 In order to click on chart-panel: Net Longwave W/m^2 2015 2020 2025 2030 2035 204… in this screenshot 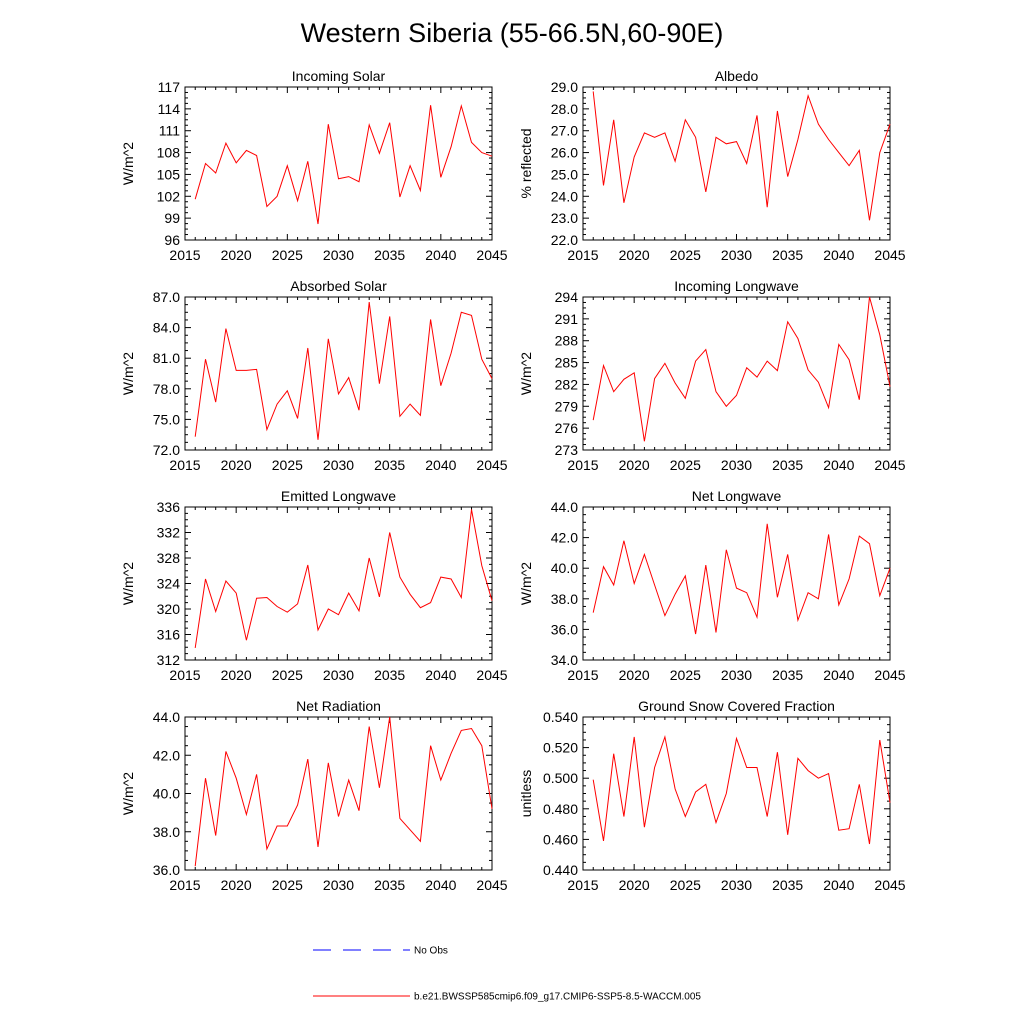, I will do `click(712, 585)`.